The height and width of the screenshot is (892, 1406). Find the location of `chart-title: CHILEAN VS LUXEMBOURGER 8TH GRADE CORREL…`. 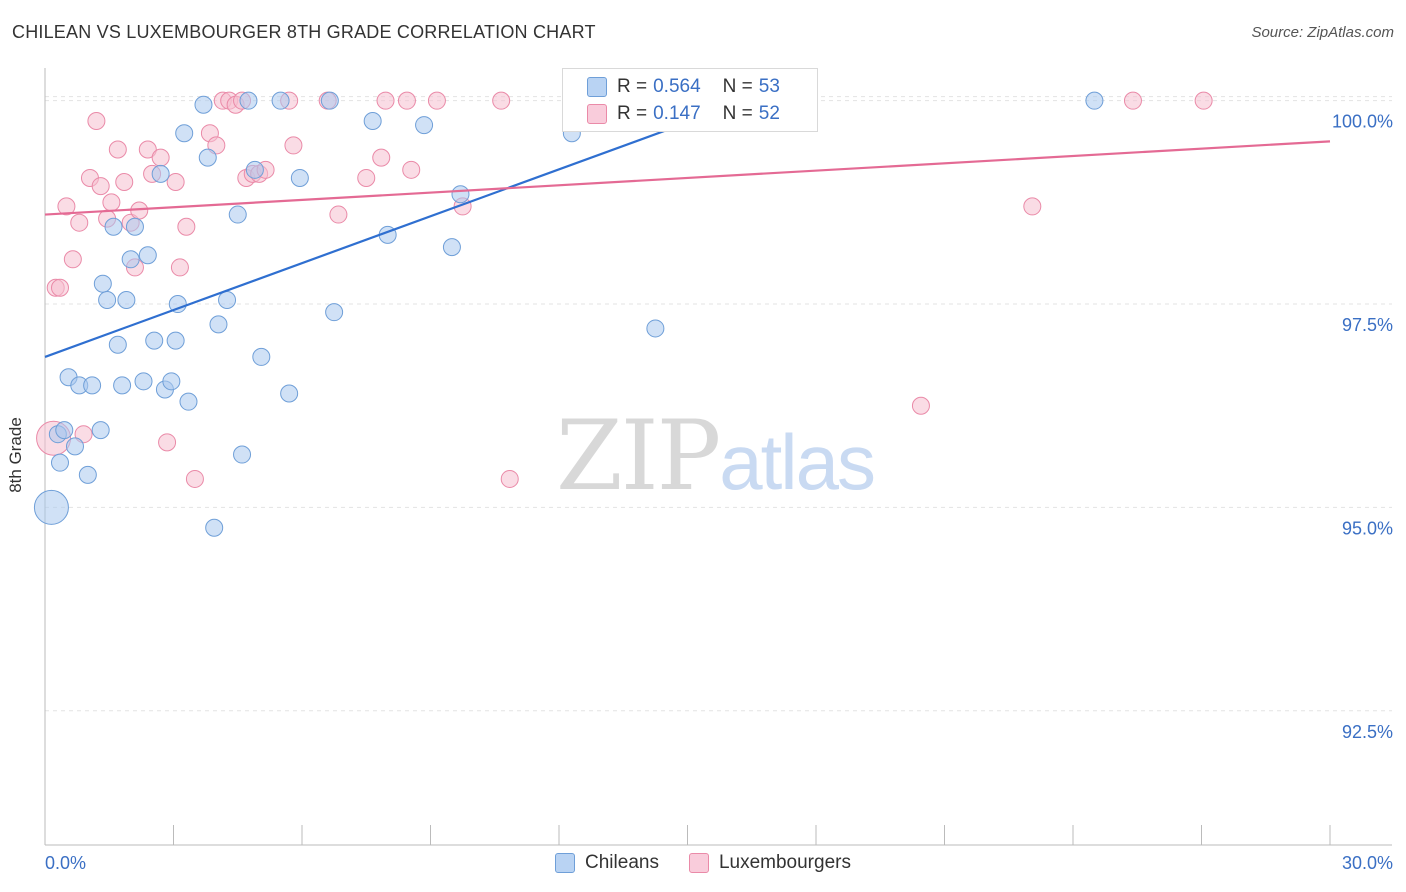

chart-title: CHILEAN VS LUXEMBOURGER 8TH GRADE CORREL… is located at coordinates (304, 32).